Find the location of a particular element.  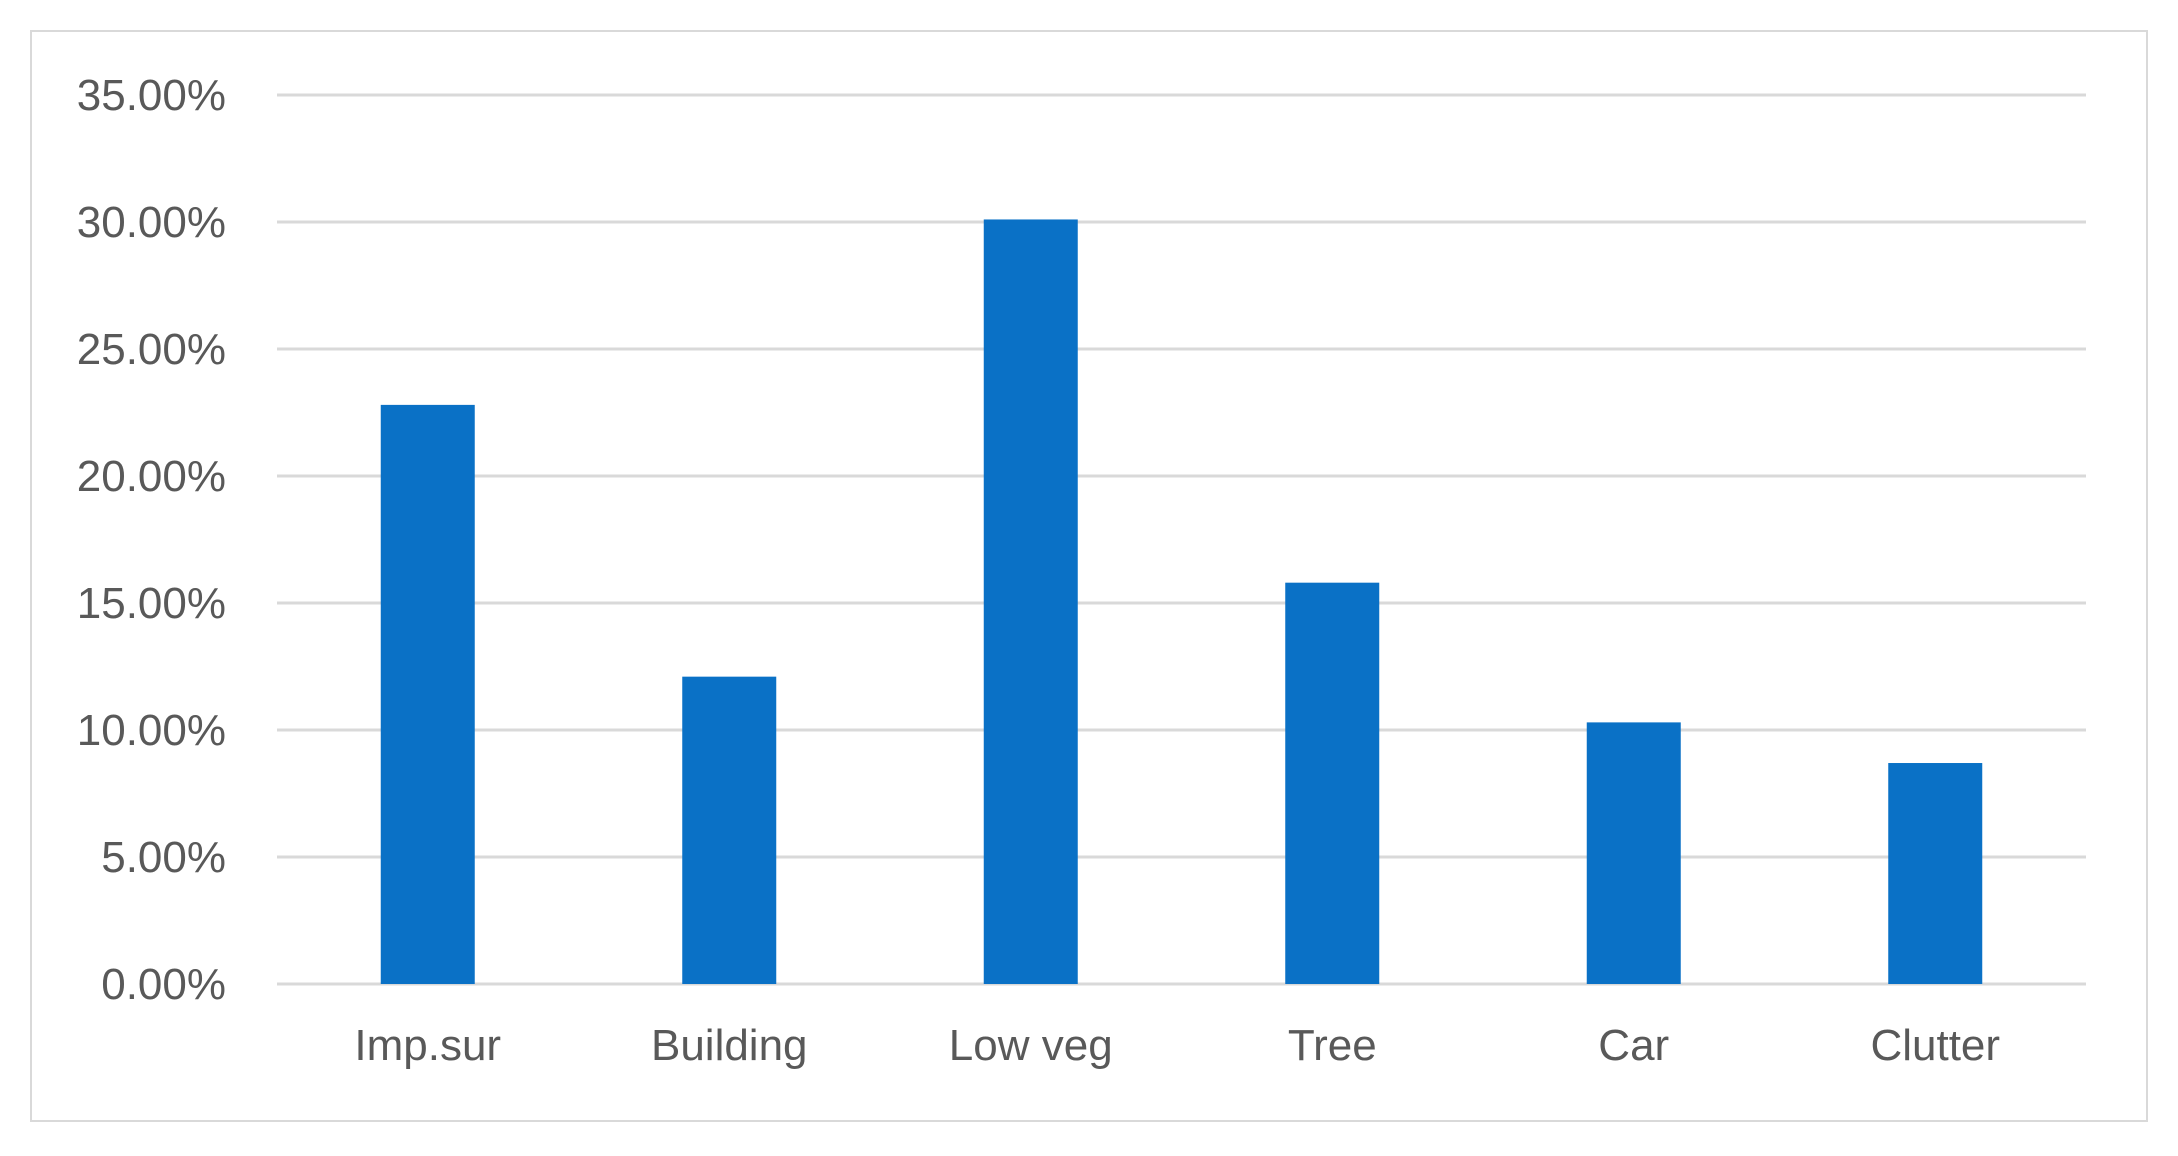

bar-imp-sur is located at coordinates (427, 694).